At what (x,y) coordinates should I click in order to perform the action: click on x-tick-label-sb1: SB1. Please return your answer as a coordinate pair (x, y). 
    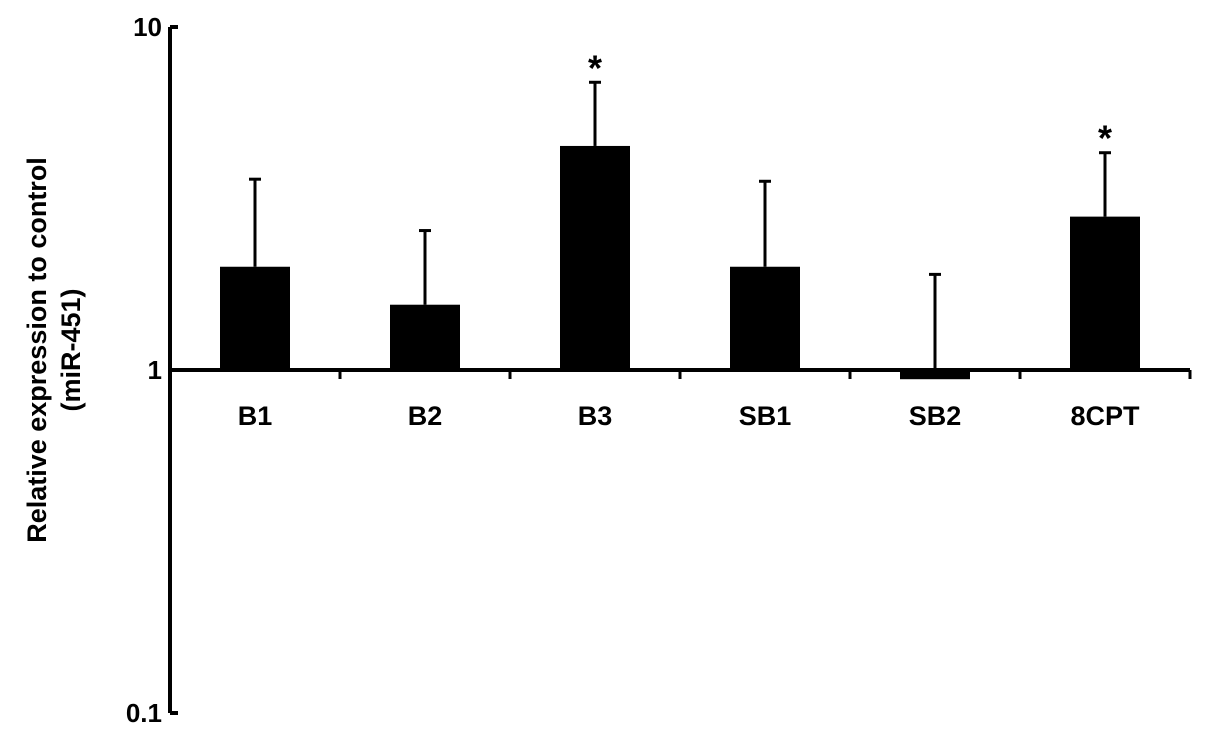
    Looking at the image, I should click on (765, 416).